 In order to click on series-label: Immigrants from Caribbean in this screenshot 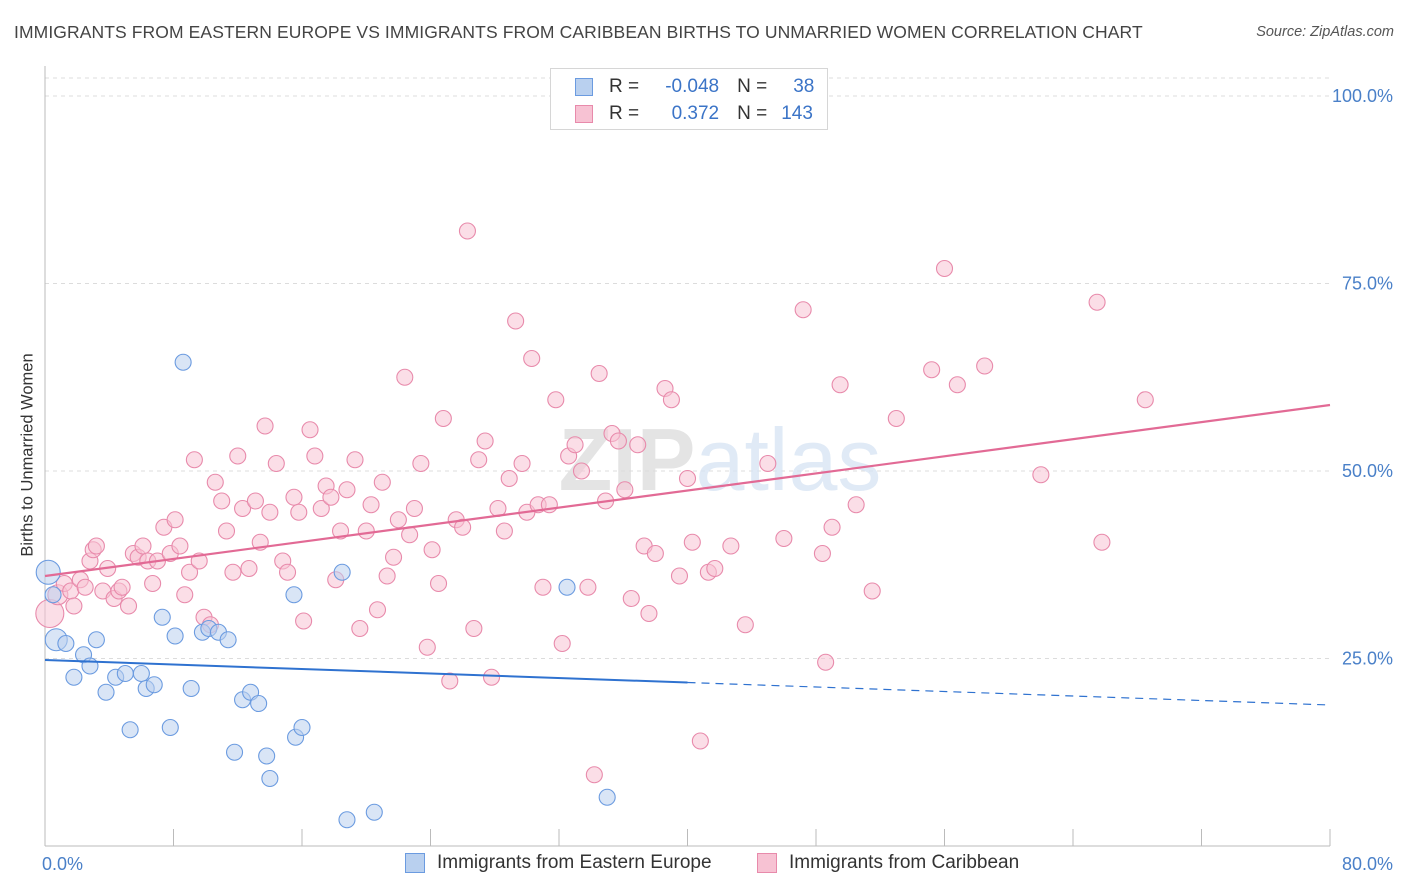, I will do `click(904, 862)`.